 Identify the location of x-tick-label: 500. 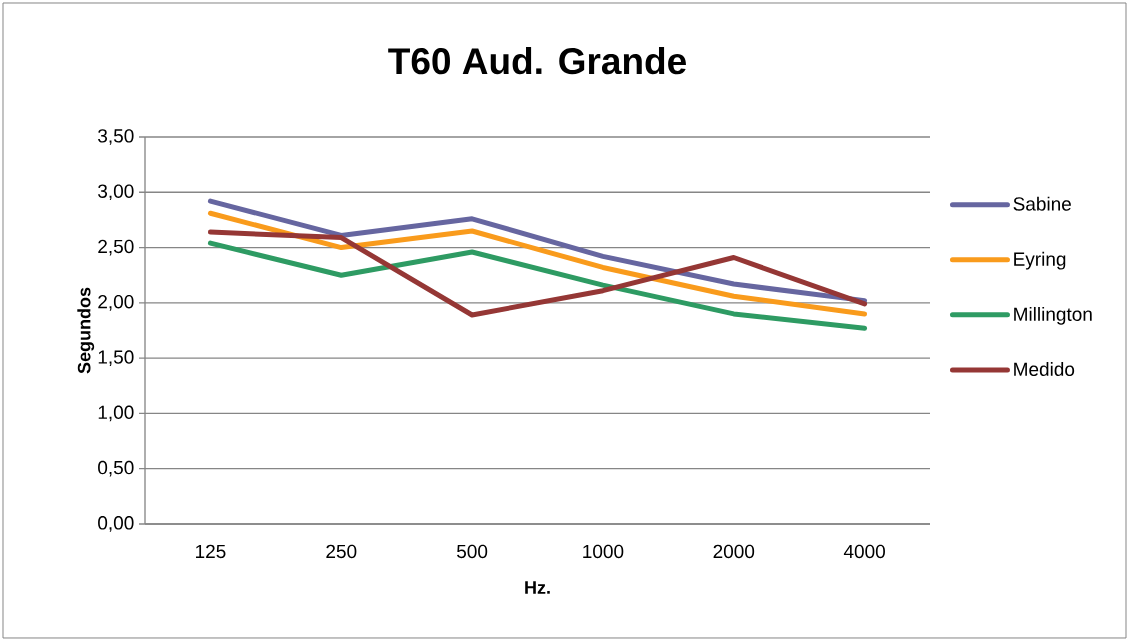
(472, 551).